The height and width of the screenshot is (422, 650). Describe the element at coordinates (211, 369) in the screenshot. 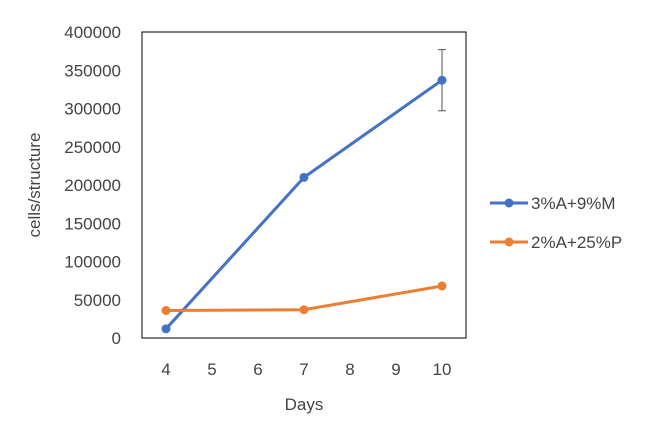

I see `x-tick-label: 5` at that location.